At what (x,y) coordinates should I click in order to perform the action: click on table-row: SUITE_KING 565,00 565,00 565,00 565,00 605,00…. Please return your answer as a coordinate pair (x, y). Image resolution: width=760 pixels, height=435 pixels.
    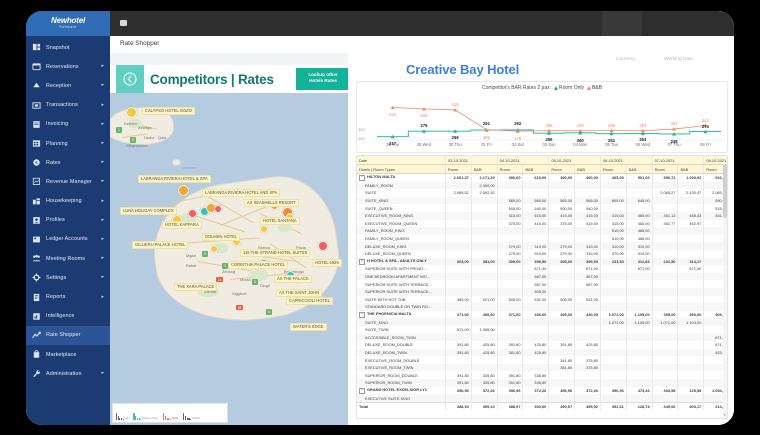
    Looking at the image, I should click on (542, 200).